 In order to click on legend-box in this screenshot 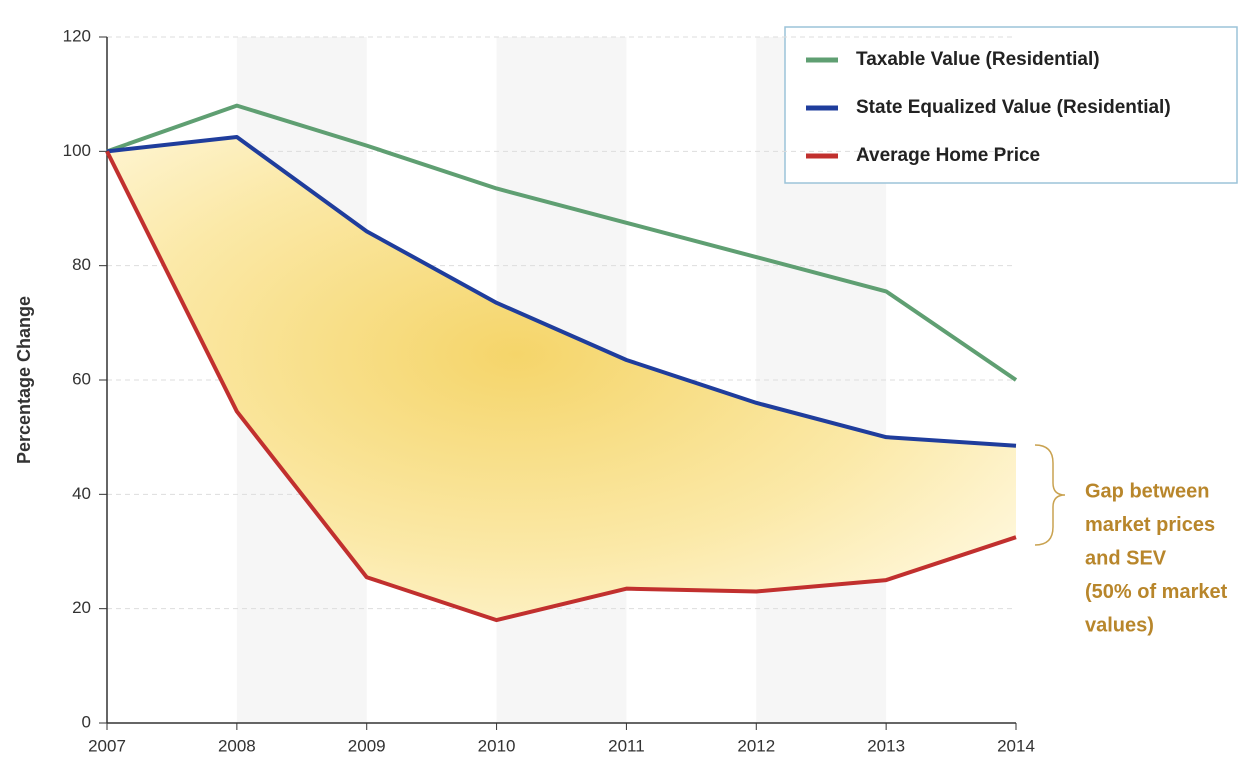, I will do `click(1011, 105)`.